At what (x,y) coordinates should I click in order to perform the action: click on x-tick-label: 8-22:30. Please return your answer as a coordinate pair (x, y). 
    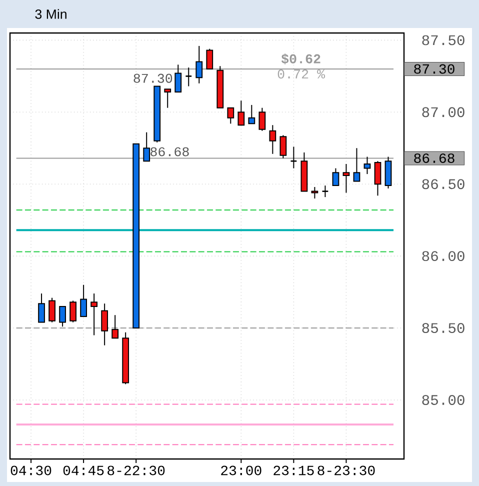
    Looking at the image, I should click on (136, 471).